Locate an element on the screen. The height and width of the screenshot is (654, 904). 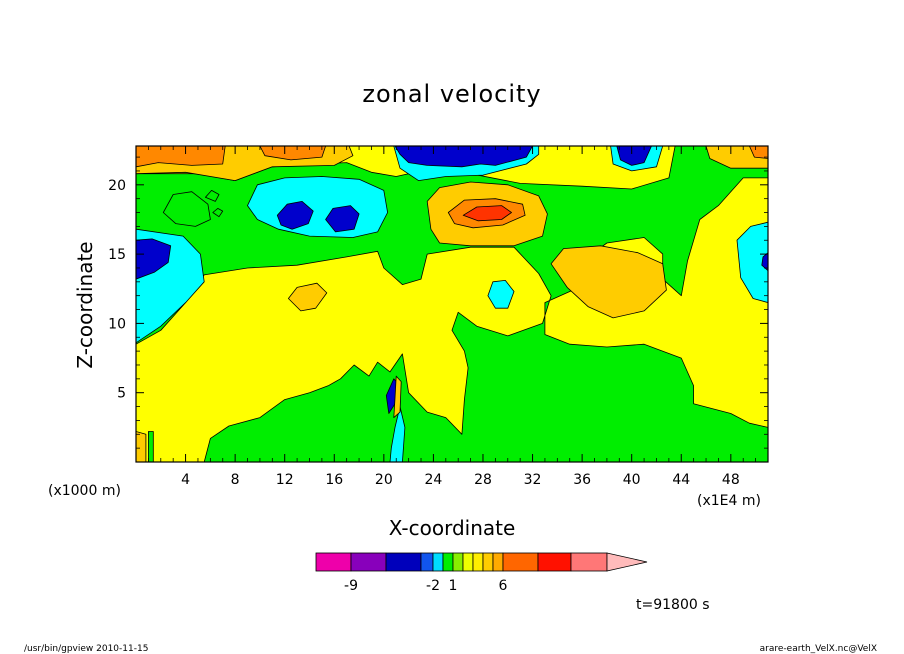
x-tick-label-44: 44 is located at coordinates (681, 480).